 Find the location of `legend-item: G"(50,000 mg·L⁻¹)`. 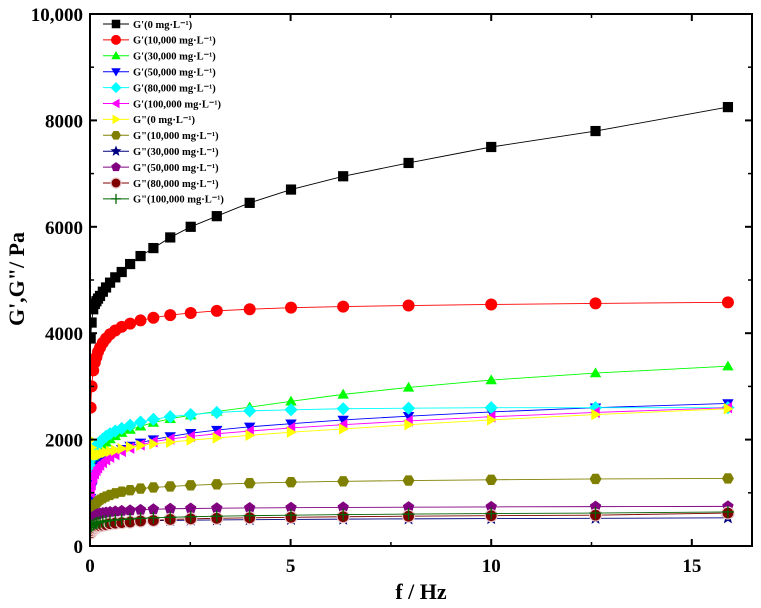

legend-item: G"(50,000 mg·L⁻¹) is located at coordinates (161, 168).